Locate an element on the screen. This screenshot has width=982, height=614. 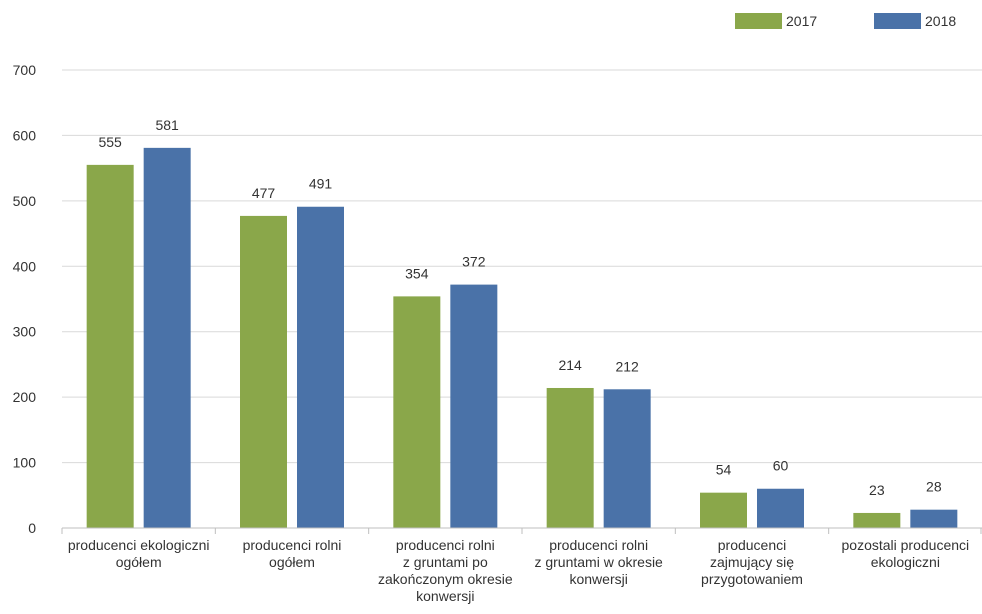
x-category-label: z gruntami po is located at coordinates (445, 562).